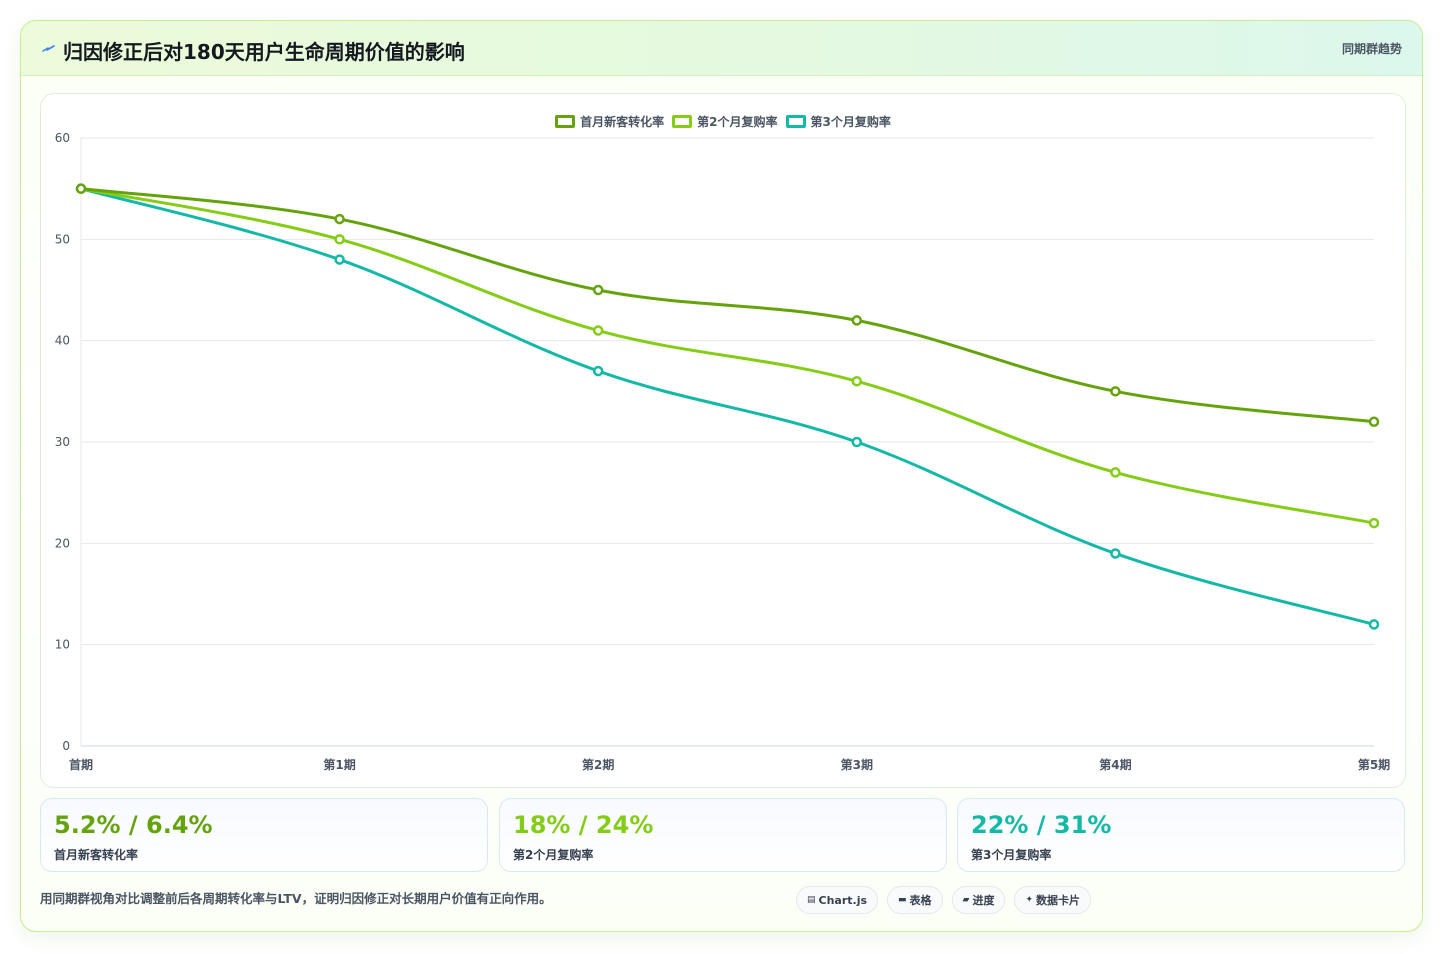 The width and height of the screenshot is (1444, 954). Describe the element at coordinates (62, 138) in the screenshot. I see `y-tick-label: 60` at that location.